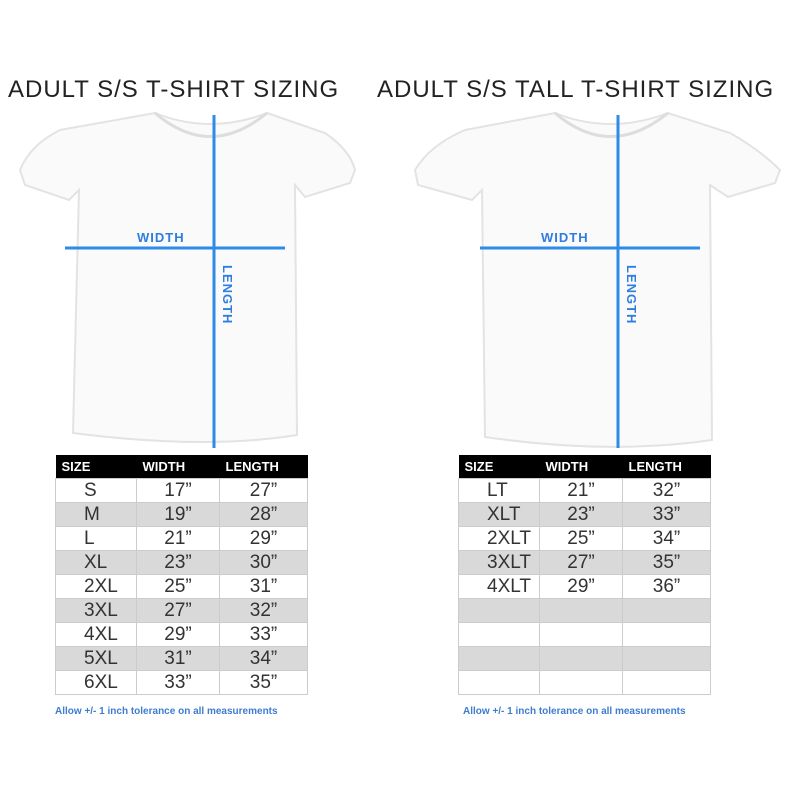  I want to click on length-cell: 31”, so click(263, 586).